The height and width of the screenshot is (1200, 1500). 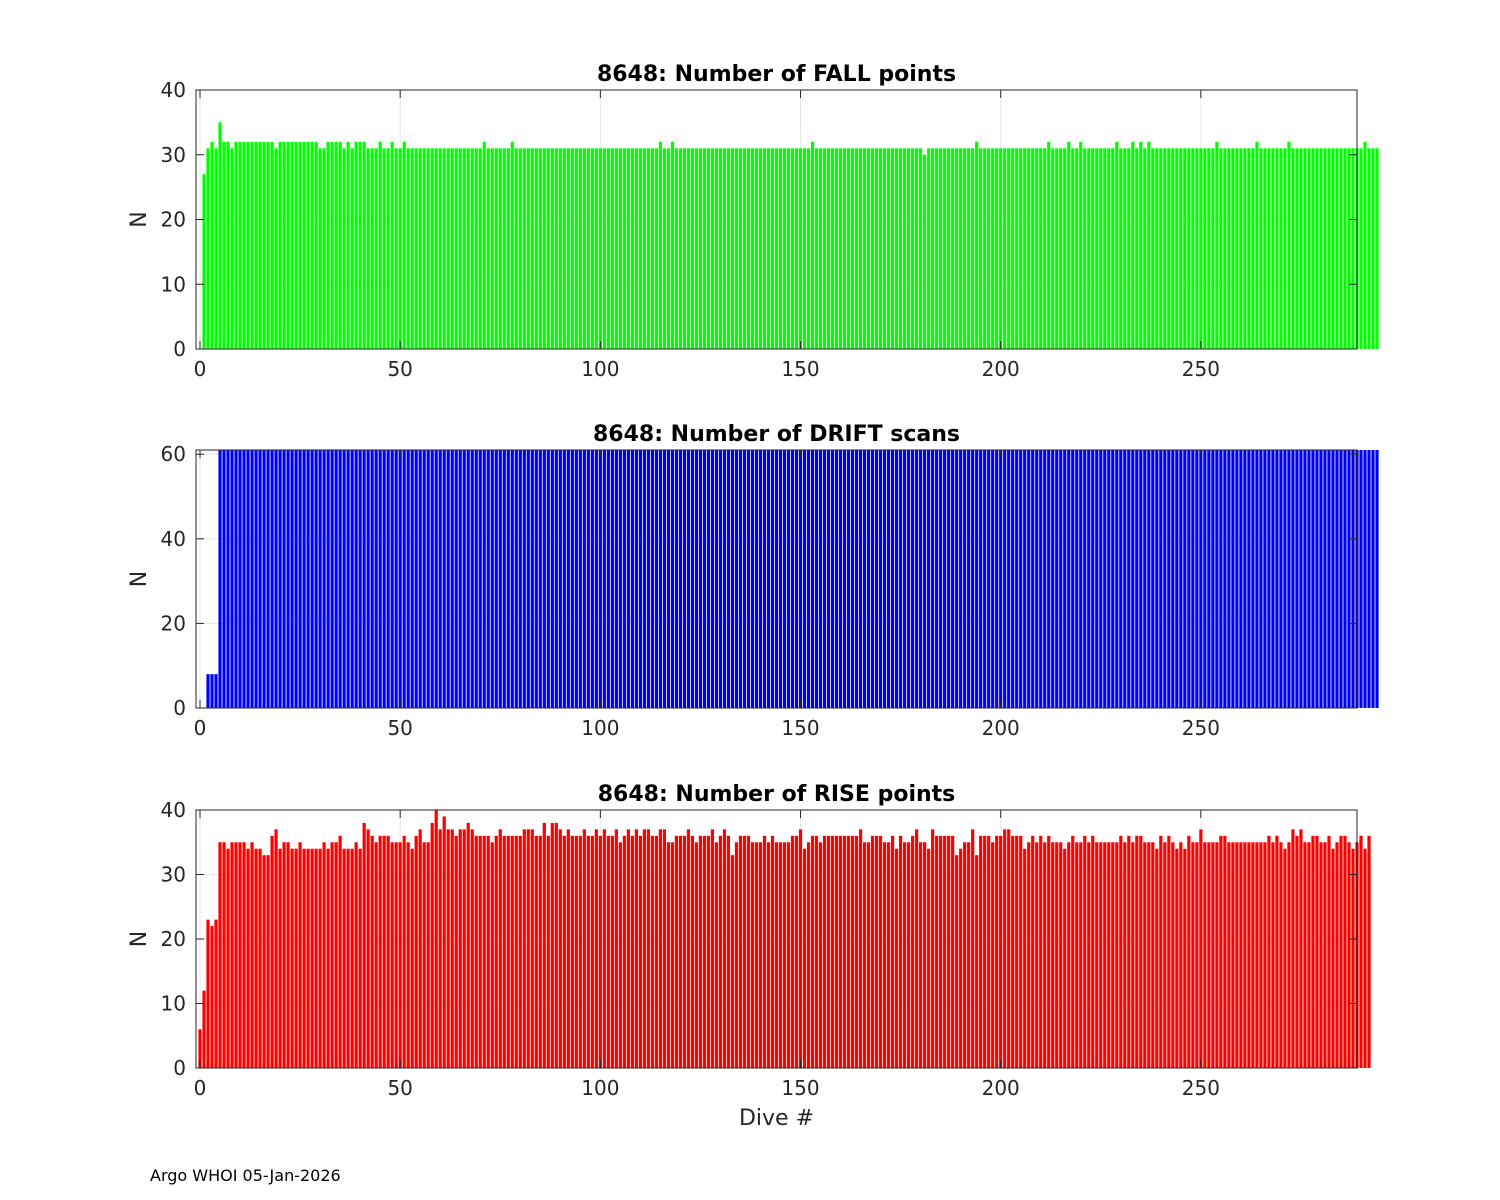 What do you see at coordinates (399, 369) in the screenshot?
I see `x-tick-label: 50` at bounding box center [399, 369].